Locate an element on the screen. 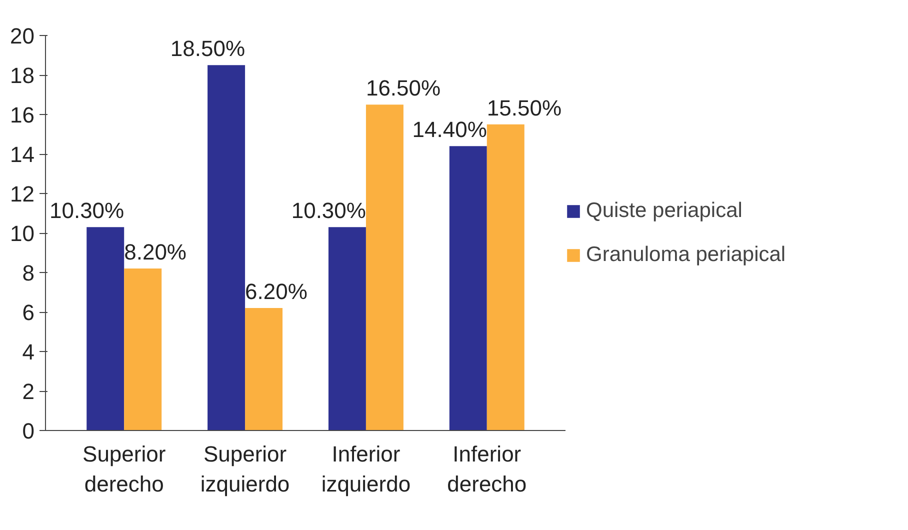  data-label: 14.40% is located at coordinates (449, 129).